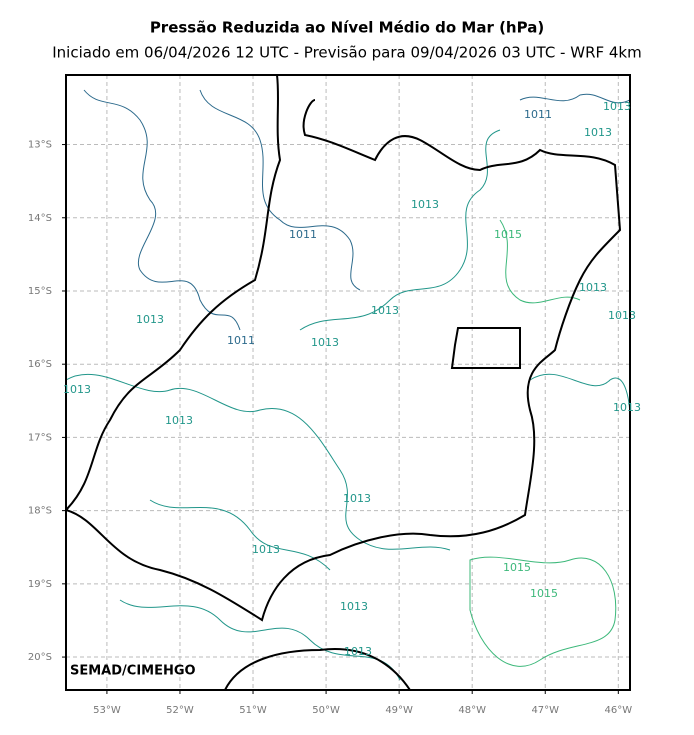 The image size is (694, 735). What do you see at coordinates (40, 437) in the screenshot?
I see `y-tick-label: 17°S` at bounding box center [40, 437].